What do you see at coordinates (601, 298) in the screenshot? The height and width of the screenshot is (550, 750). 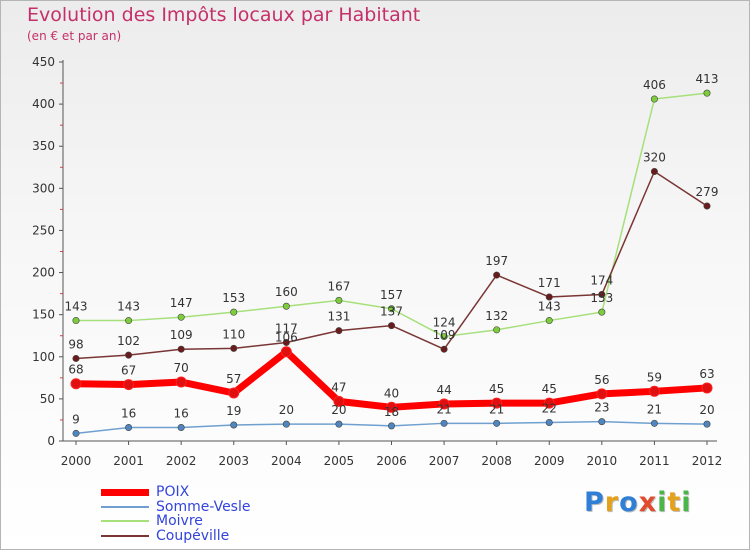 I see `data-label: 153` at bounding box center [601, 298].